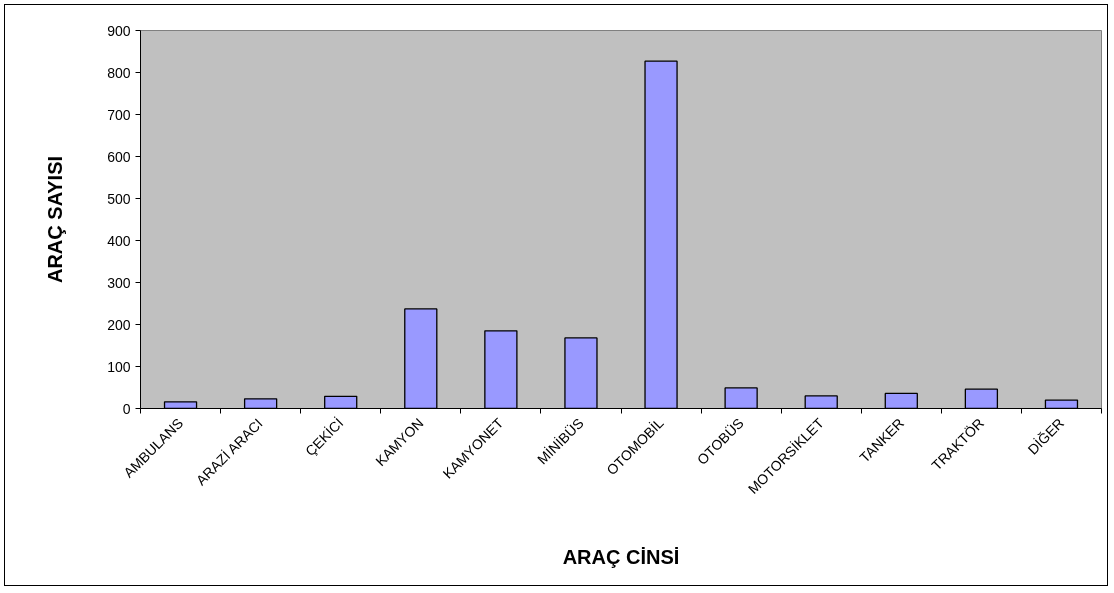  What do you see at coordinates (55, 219) in the screenshot?
I see `y-axis-title: ARAÇ SAYISI` at bounding box center [55, 219].